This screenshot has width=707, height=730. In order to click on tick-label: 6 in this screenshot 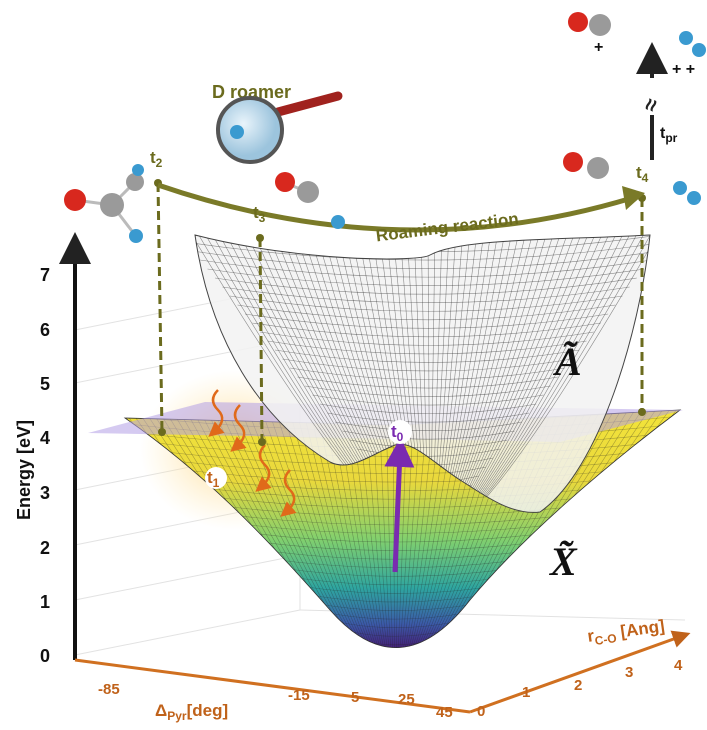, I will do `click(45, 330)`.